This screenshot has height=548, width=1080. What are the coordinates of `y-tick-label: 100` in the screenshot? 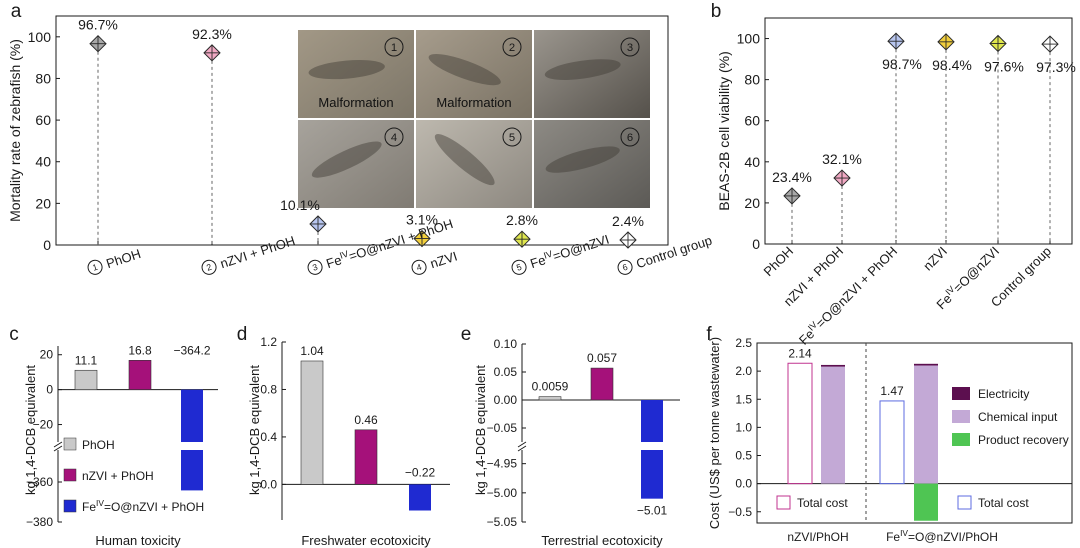 It's located at (749, 39).